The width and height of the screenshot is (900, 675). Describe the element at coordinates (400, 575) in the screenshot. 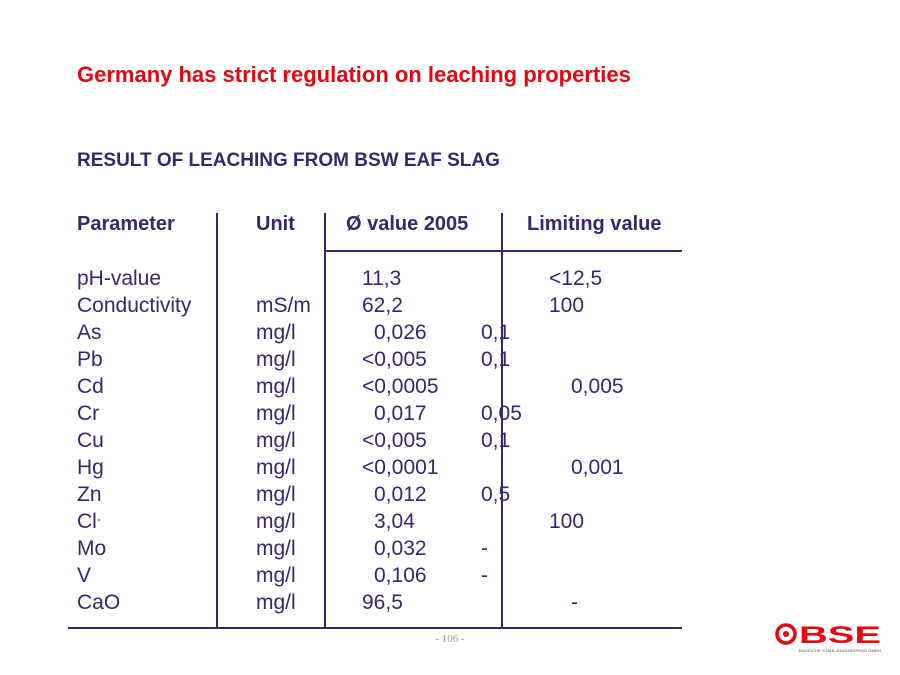

I see `cell-average-value: 0,106` at that location.